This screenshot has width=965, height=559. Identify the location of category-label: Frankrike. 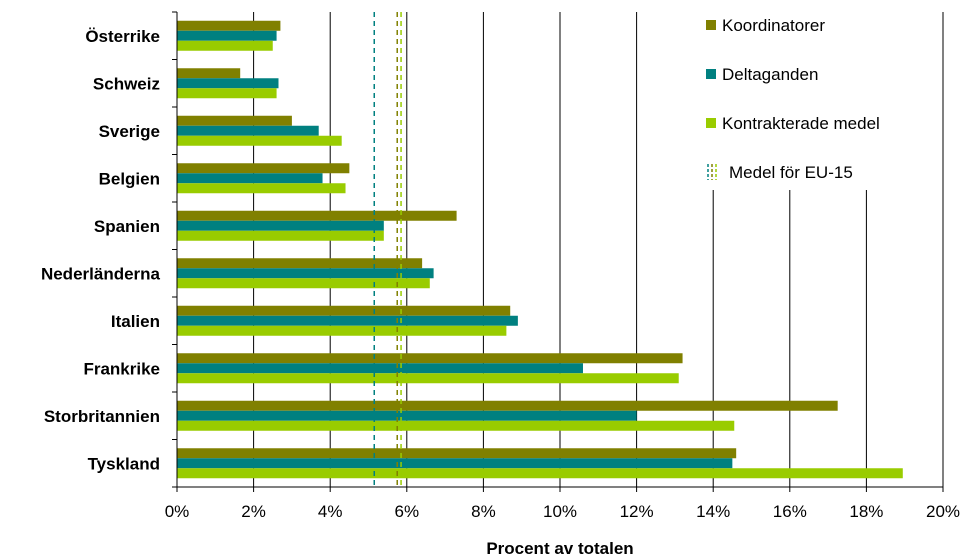
(121, 368).